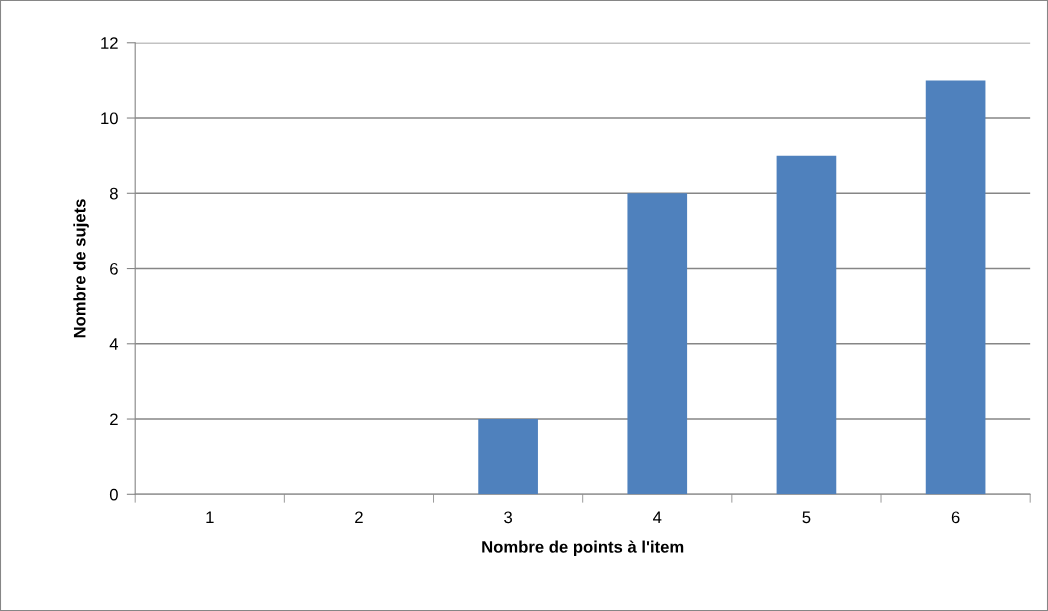  I want to click on y-tick-label: 2, so click(114, 419).